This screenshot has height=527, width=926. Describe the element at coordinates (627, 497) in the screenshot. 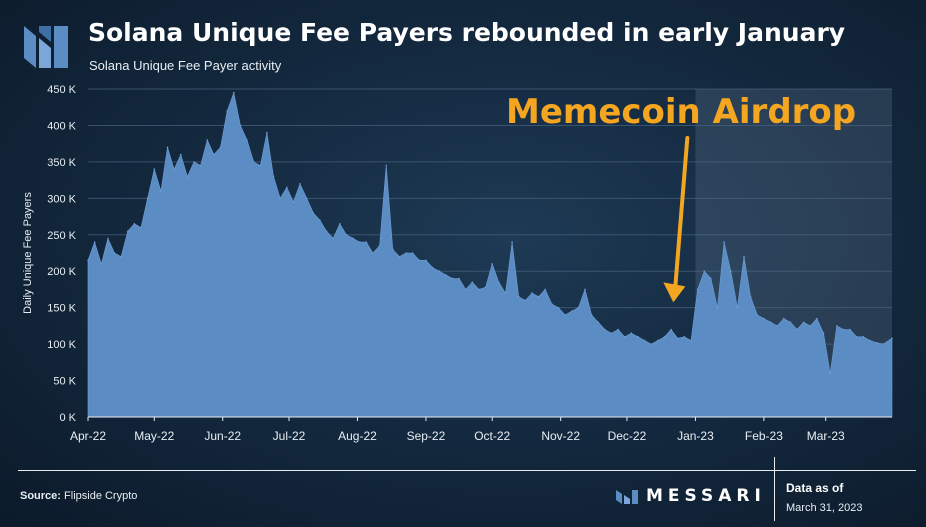

I see `messari-brand-icon` at that location.